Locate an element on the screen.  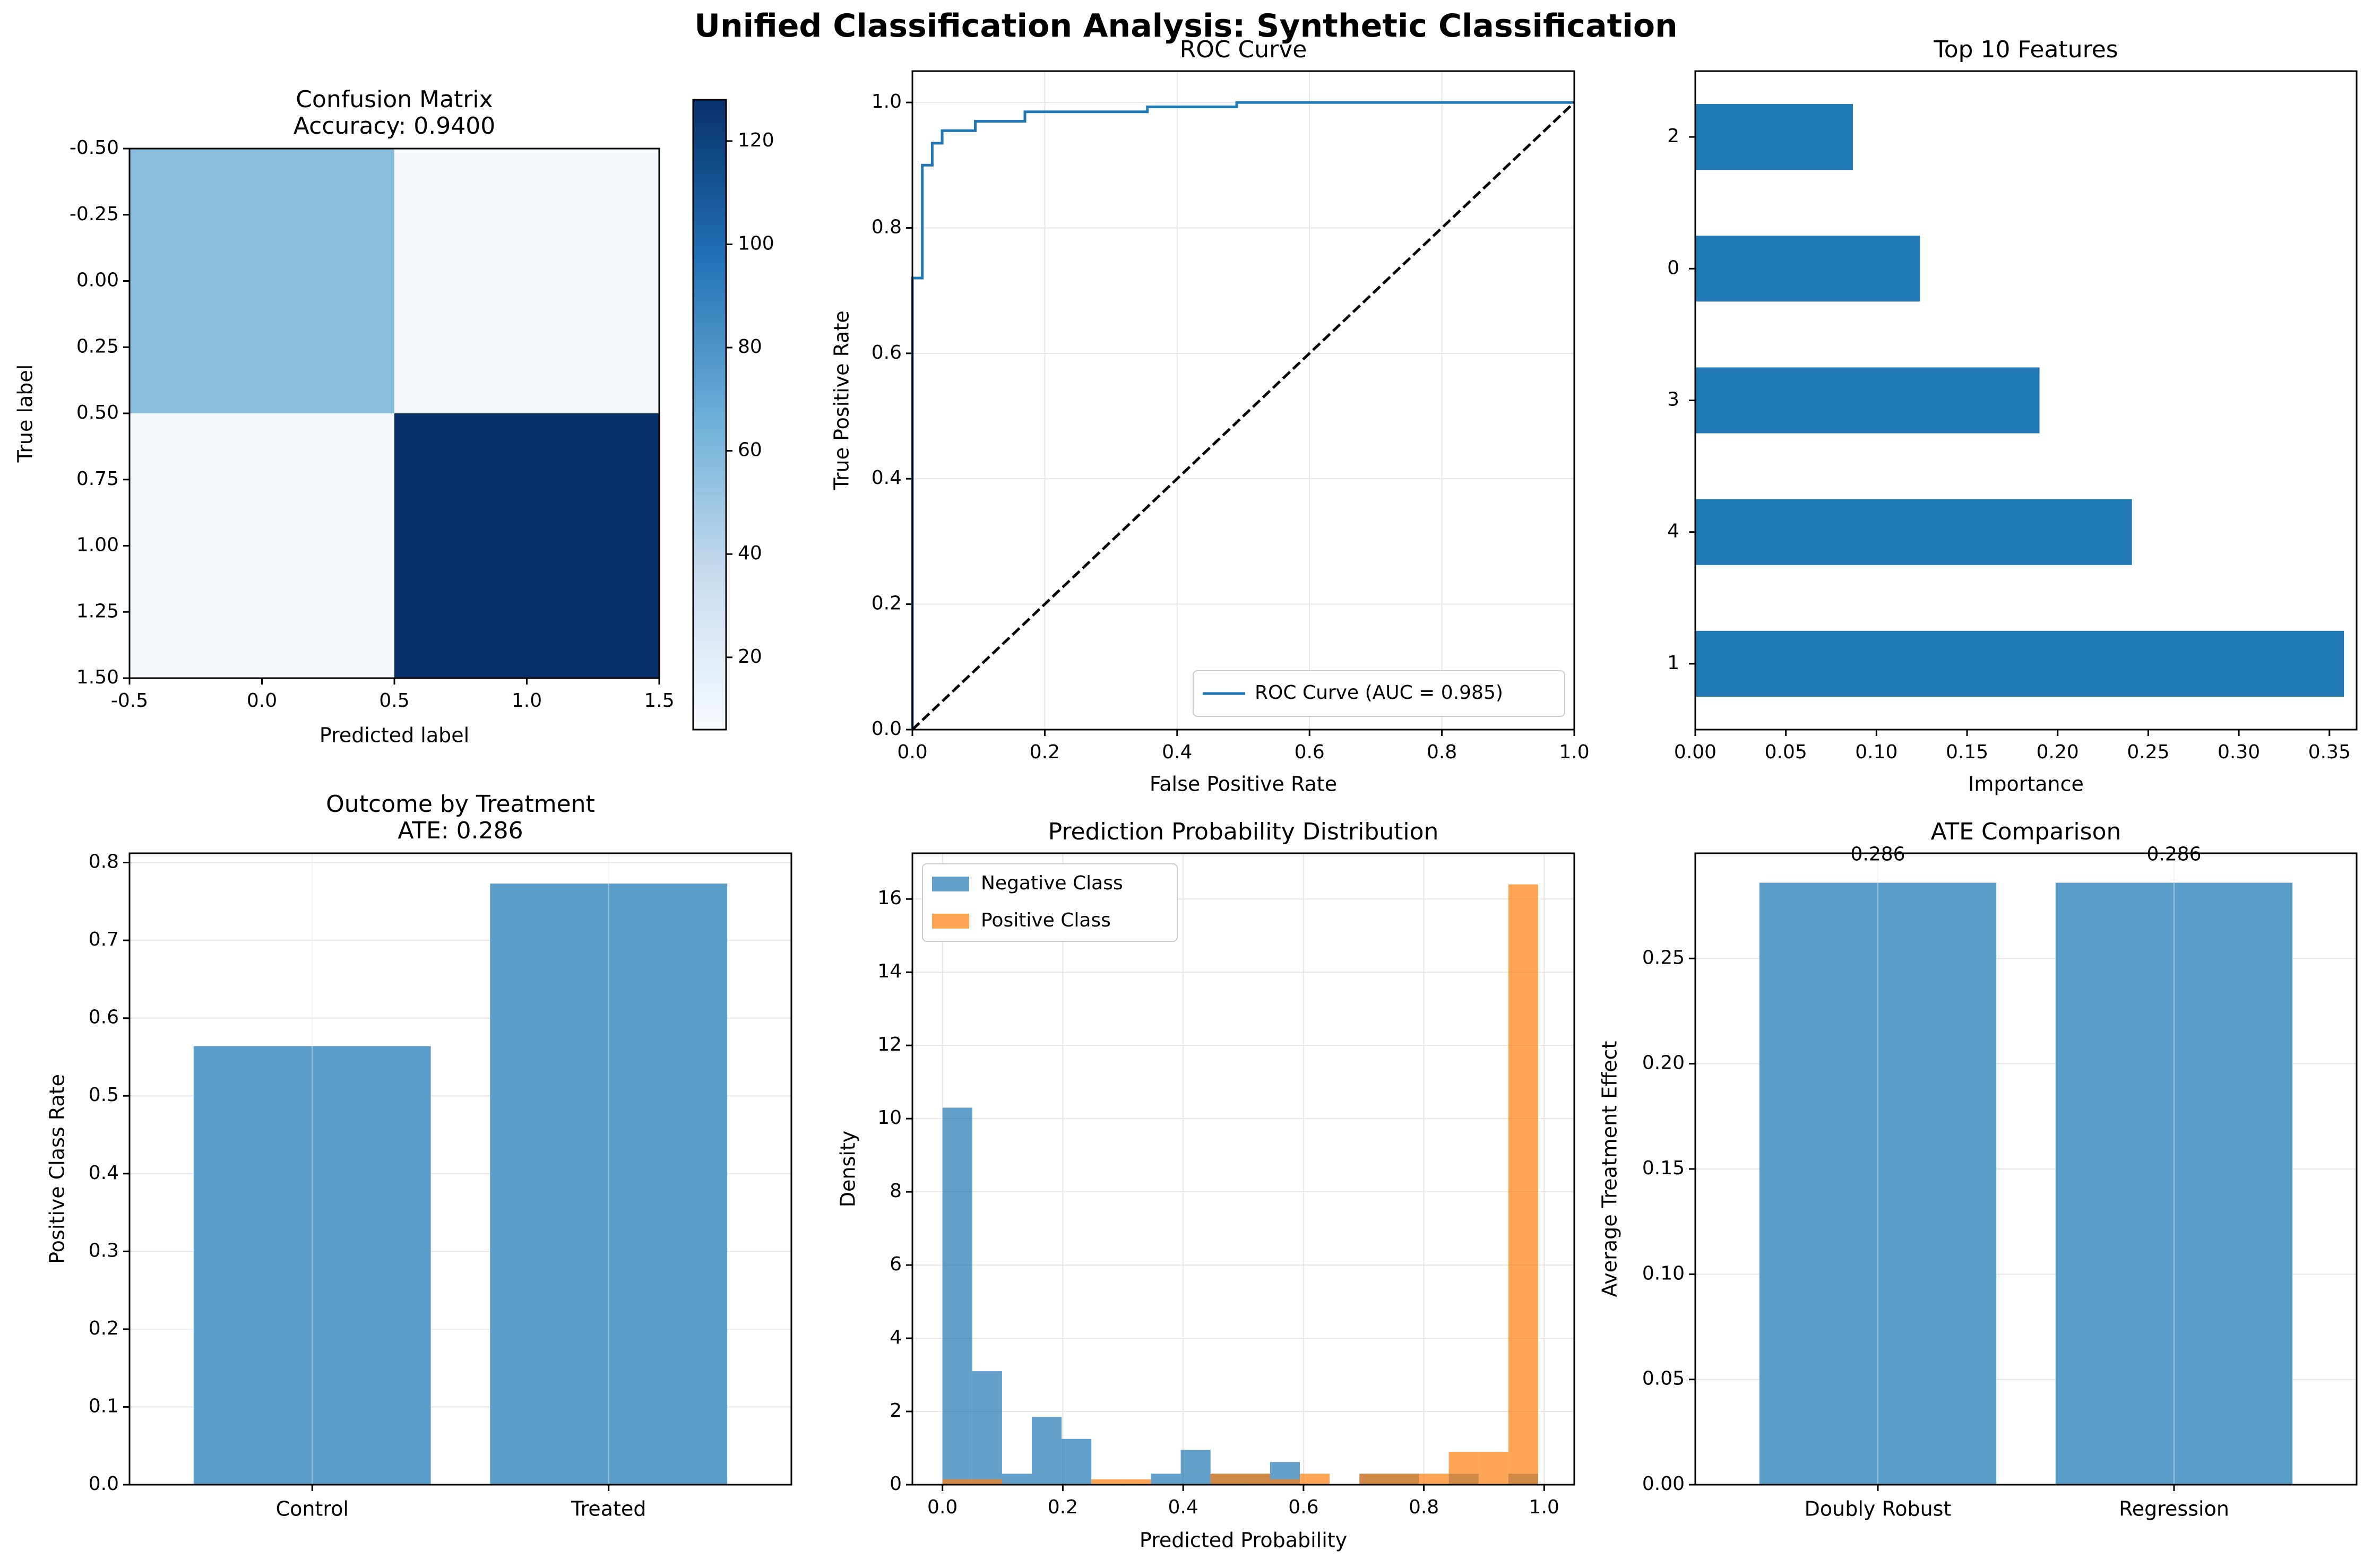
roc-series-line is located at coordinates (1242, 415).